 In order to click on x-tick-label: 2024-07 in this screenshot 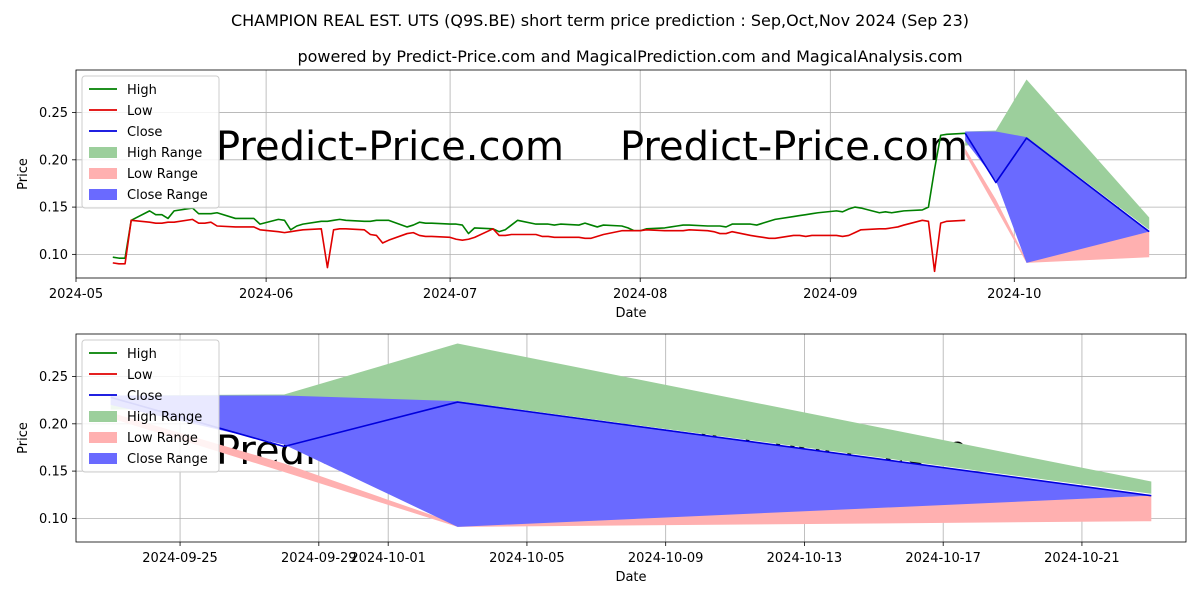, I will do `click(450, 294)`.